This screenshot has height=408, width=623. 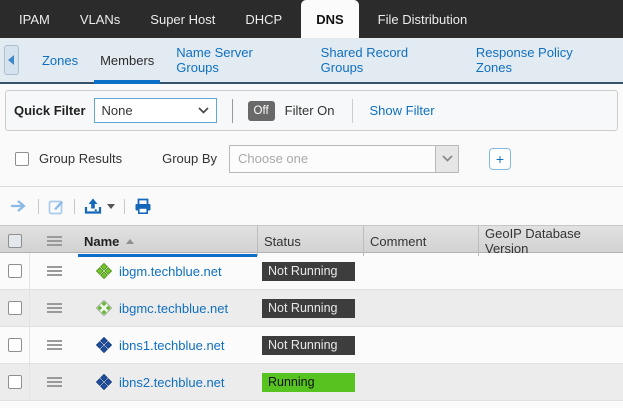 I want to click on chevron-left-icon, so click(x=11, y=60).